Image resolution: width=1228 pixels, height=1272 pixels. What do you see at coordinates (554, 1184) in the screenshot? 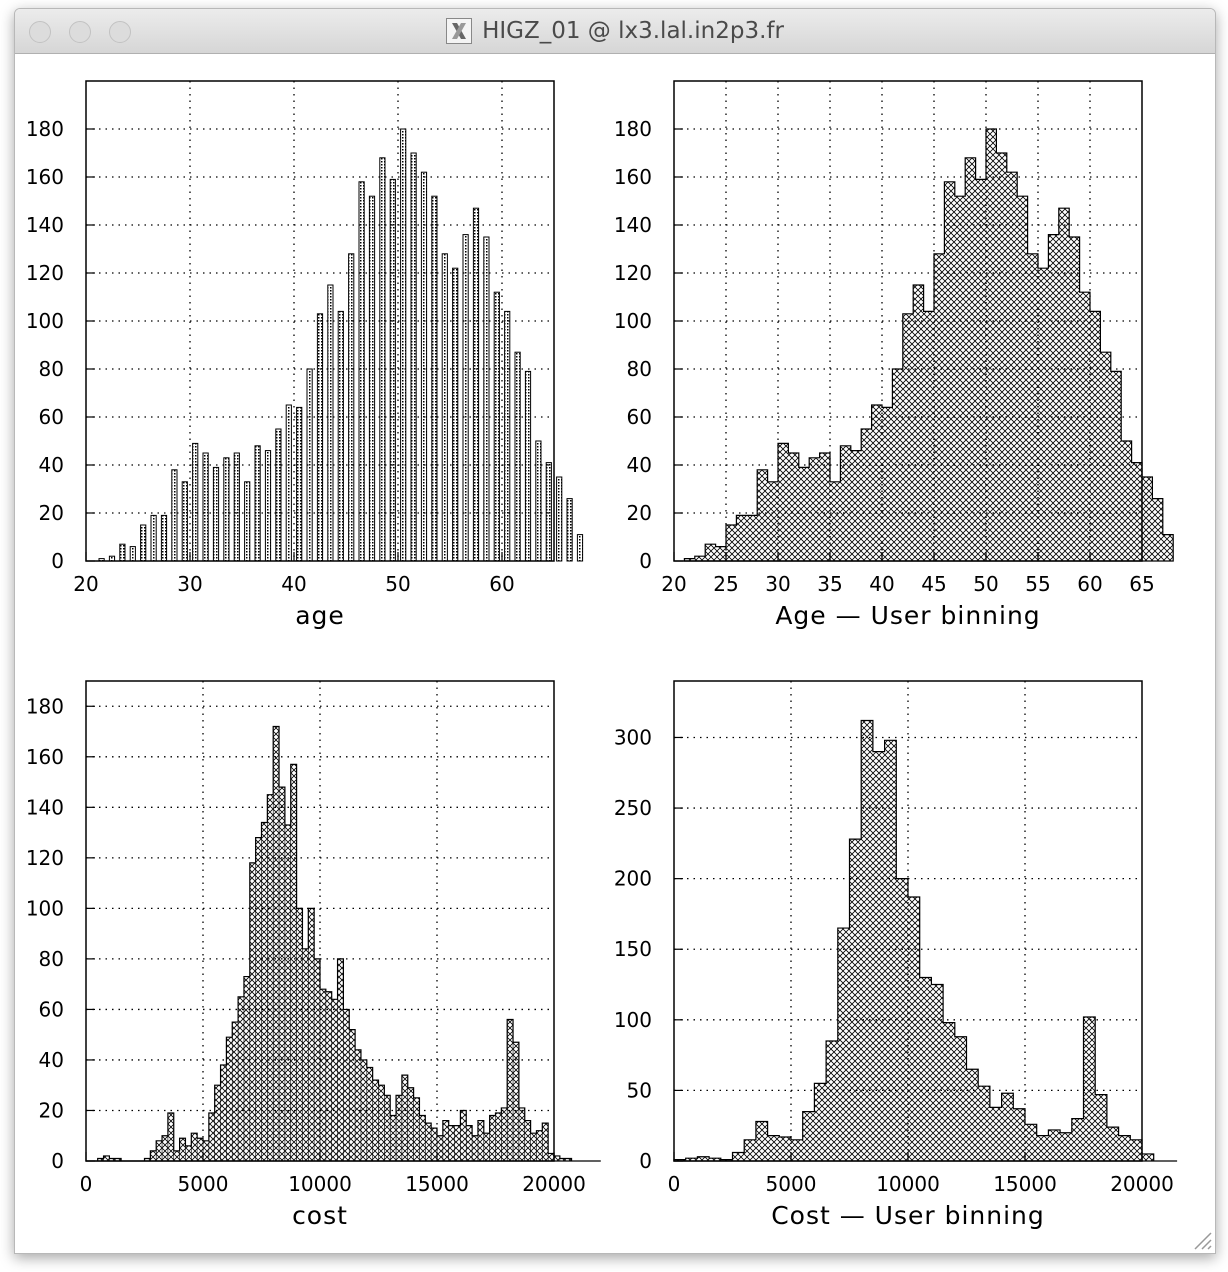
I see `x-tick-label: 20000` at bounding box center [554, 1184].